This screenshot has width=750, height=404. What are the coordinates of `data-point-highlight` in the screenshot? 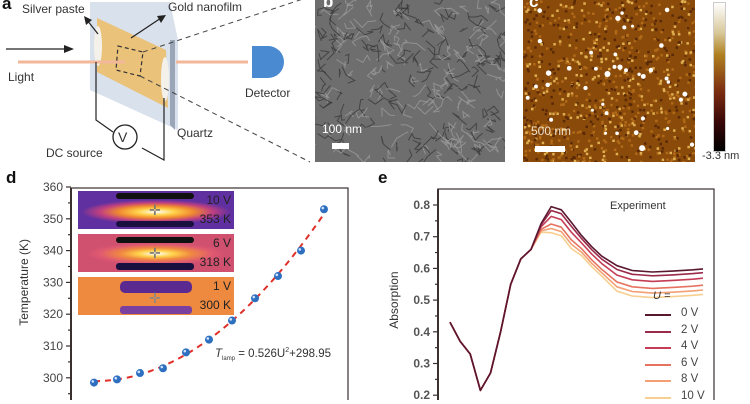 It's located at (116, 378).